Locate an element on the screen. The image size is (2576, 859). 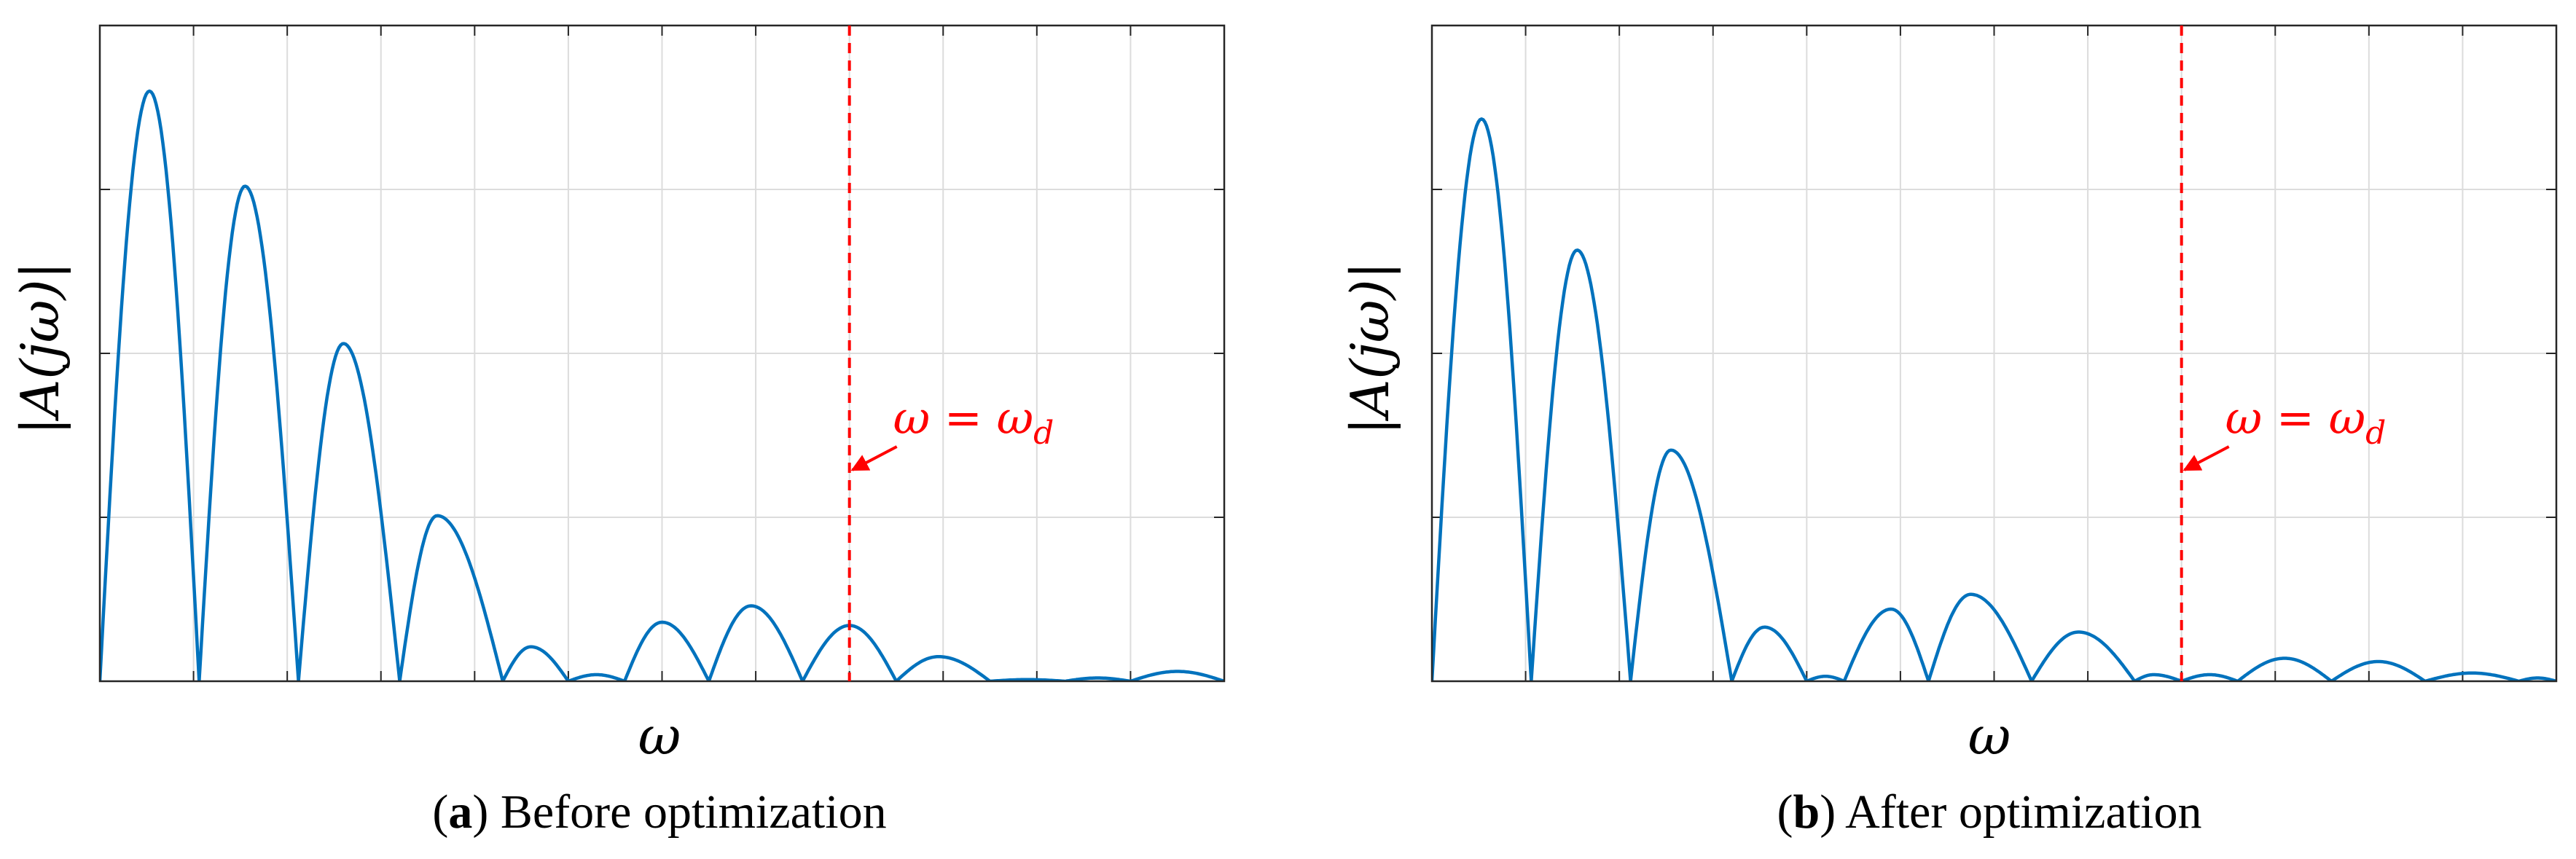
caption-b: (b) After optimization is located at coordinates (1989, 812).